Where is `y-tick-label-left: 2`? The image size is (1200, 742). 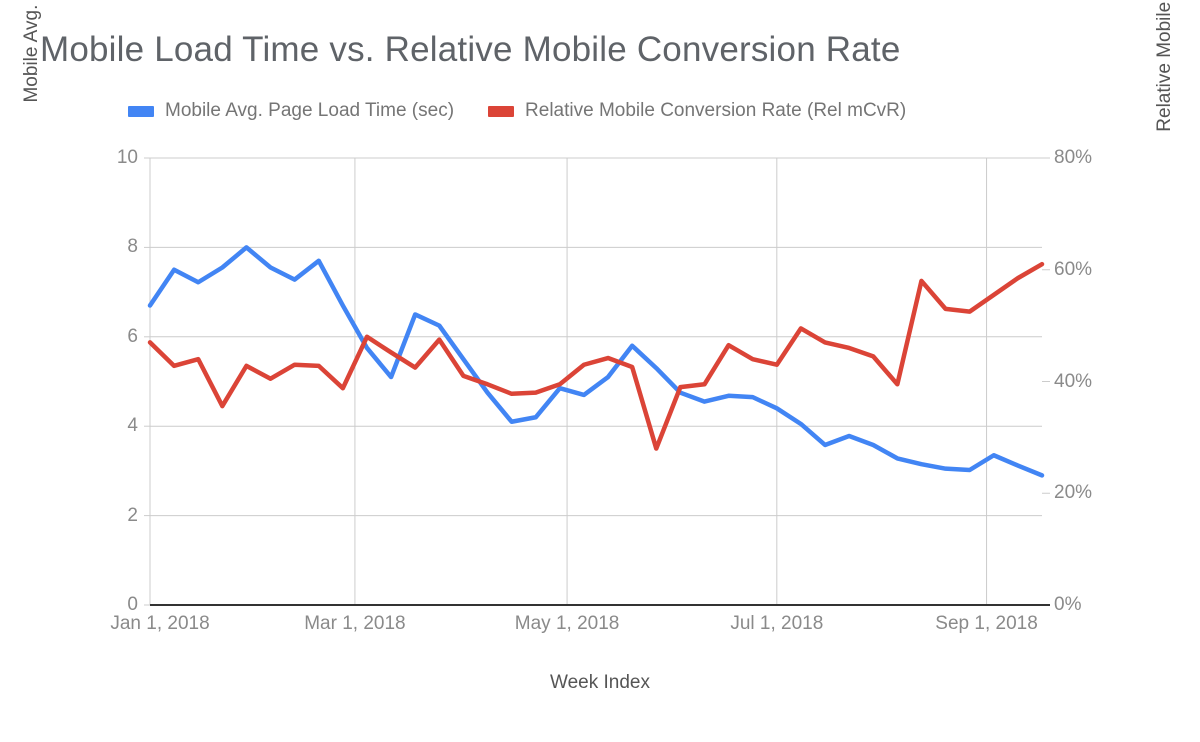
y-tick-label-left: 2 is located at coordinates (132, 515).